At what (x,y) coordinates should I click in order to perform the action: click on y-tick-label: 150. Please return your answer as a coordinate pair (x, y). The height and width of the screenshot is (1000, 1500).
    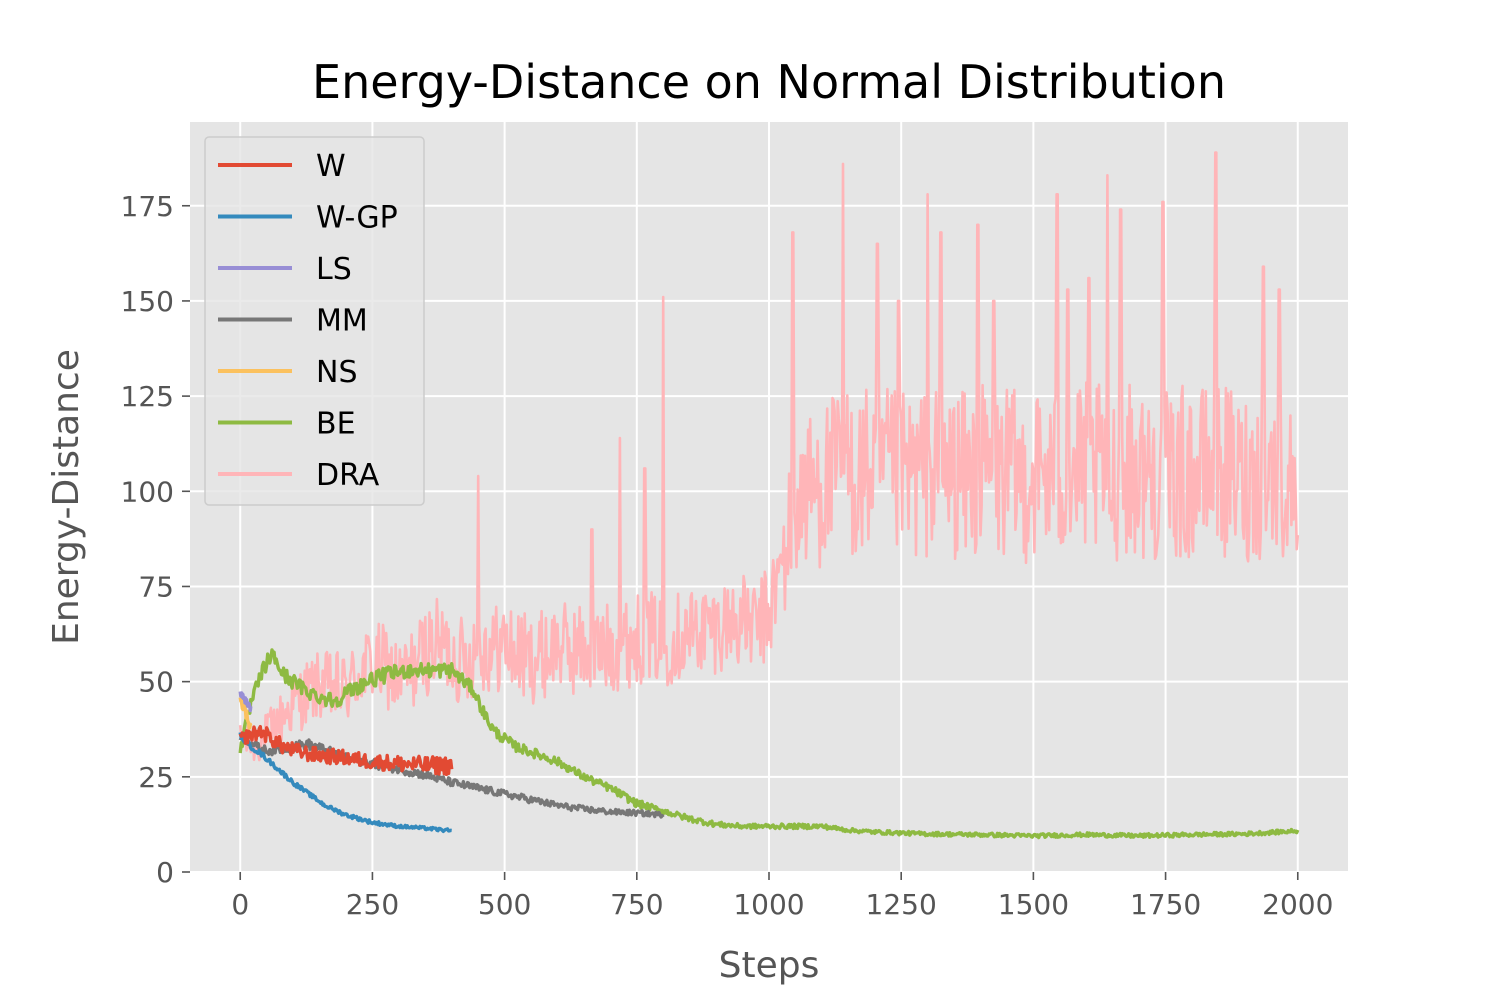
    Looking at the image, I should click on (147, 301).